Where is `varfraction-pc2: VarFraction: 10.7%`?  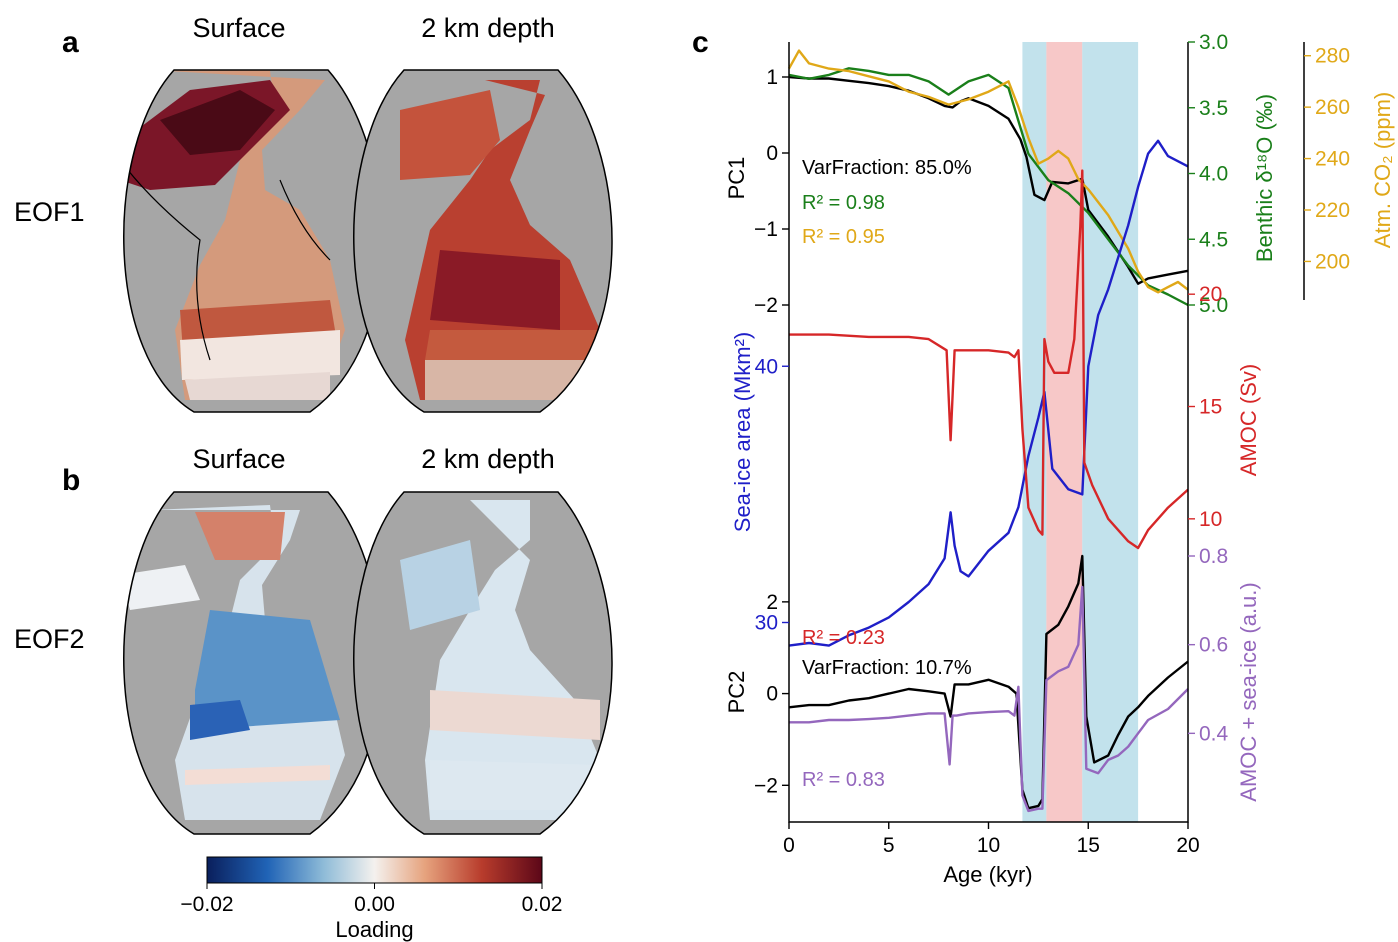
varfraction-pc2: VarFraction: 10.7% is located at coordinates (887, 668).